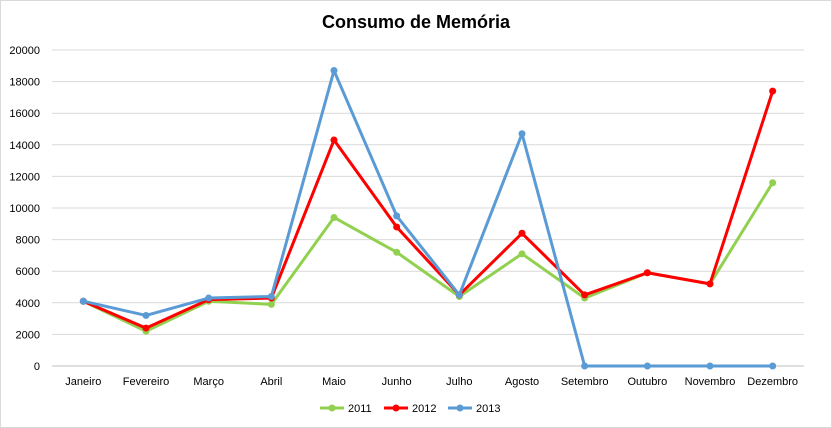  I want to click on legend-item-2013: 2013, so click(474, 409).